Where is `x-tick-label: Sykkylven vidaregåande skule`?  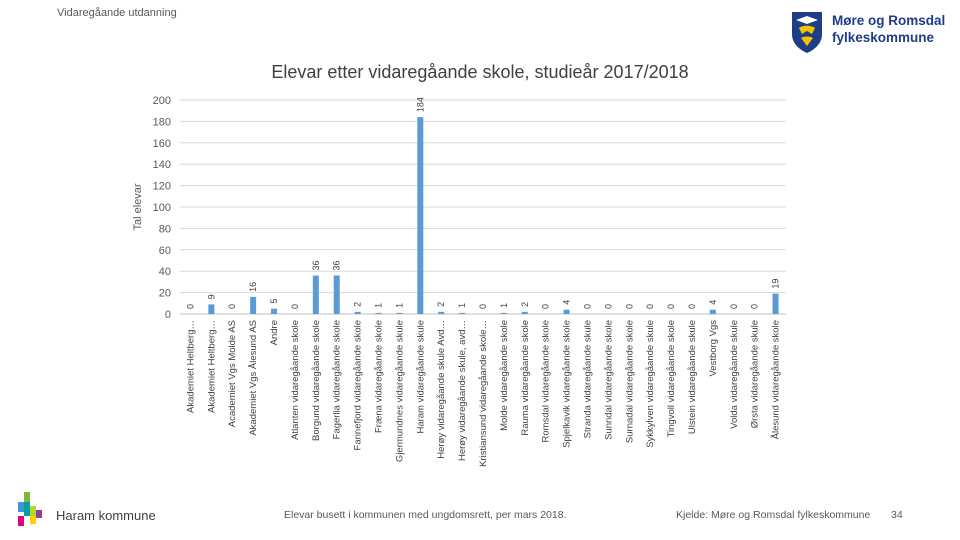 x-tick-label: Sykkylven vidaregåande skule is located at coordinates (650, 384).